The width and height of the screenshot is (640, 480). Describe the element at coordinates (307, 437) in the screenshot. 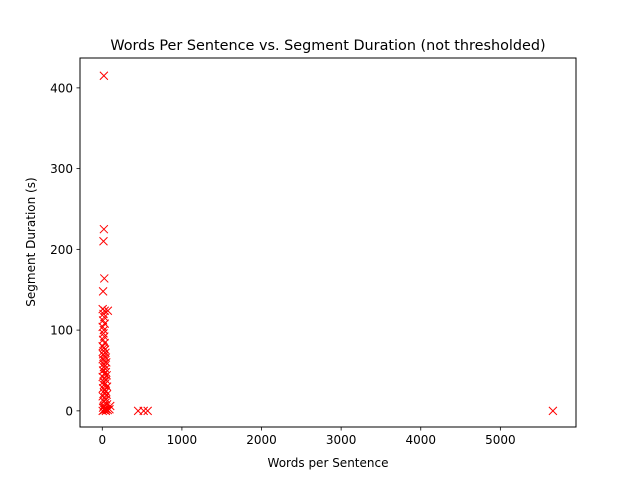

I see `x-axis-ticks: 0 1000 2000 3000 4000 5000` at that location.